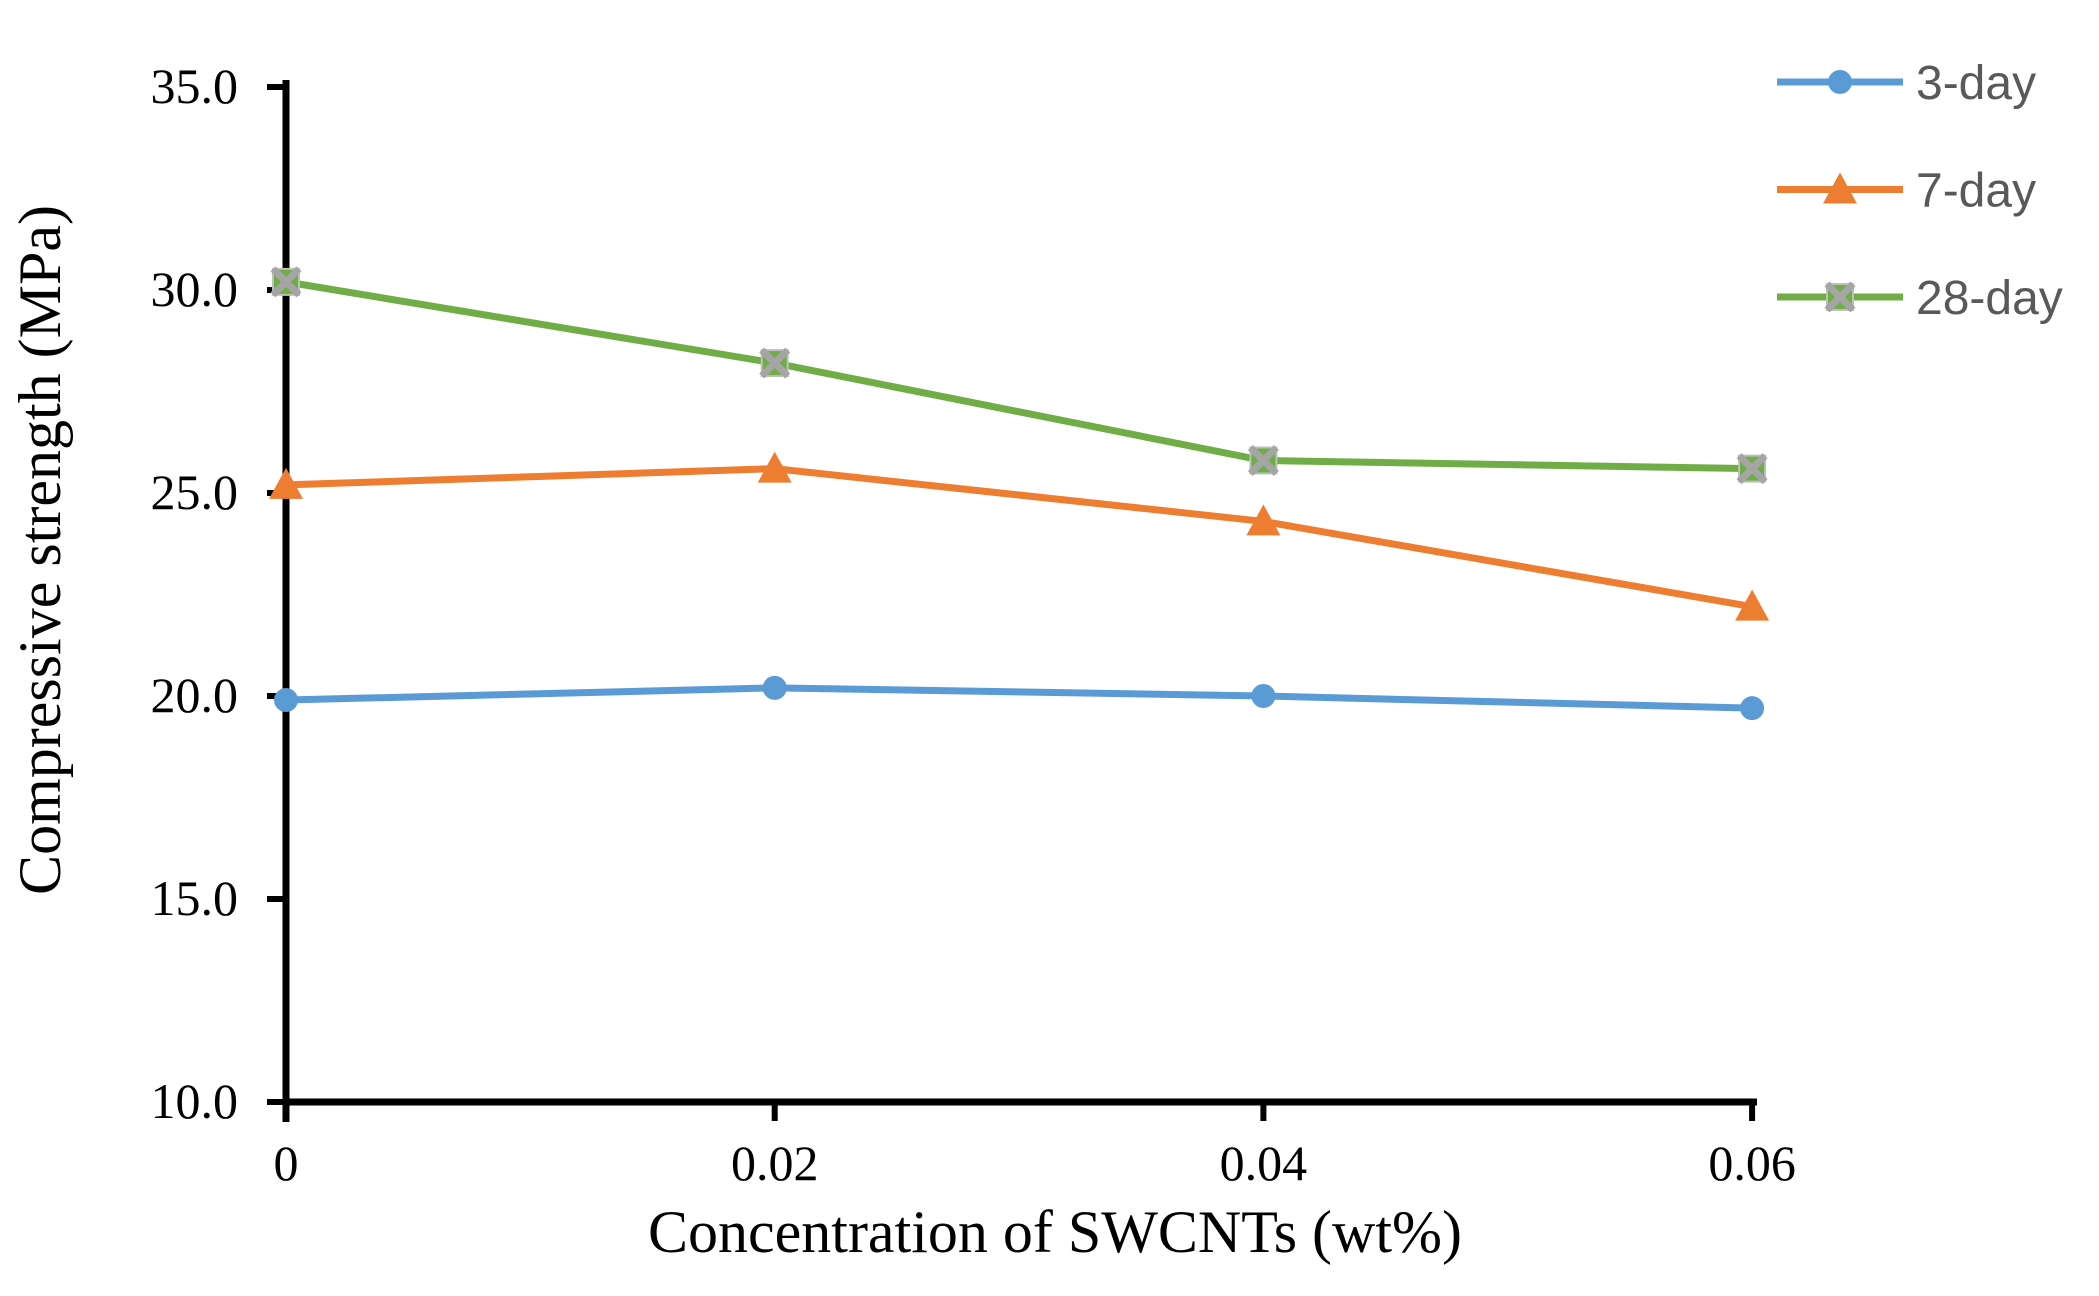  Describe the element at coordinates (40, 550) in the screenshot. I see `y-axis-title: Compressive strength (MPa)` at that location.